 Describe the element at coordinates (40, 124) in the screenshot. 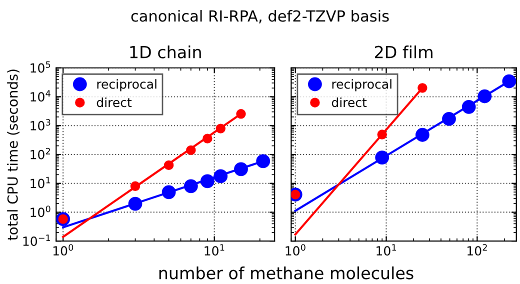

I see `y-tick-label: 10$^{3}$` at that location.